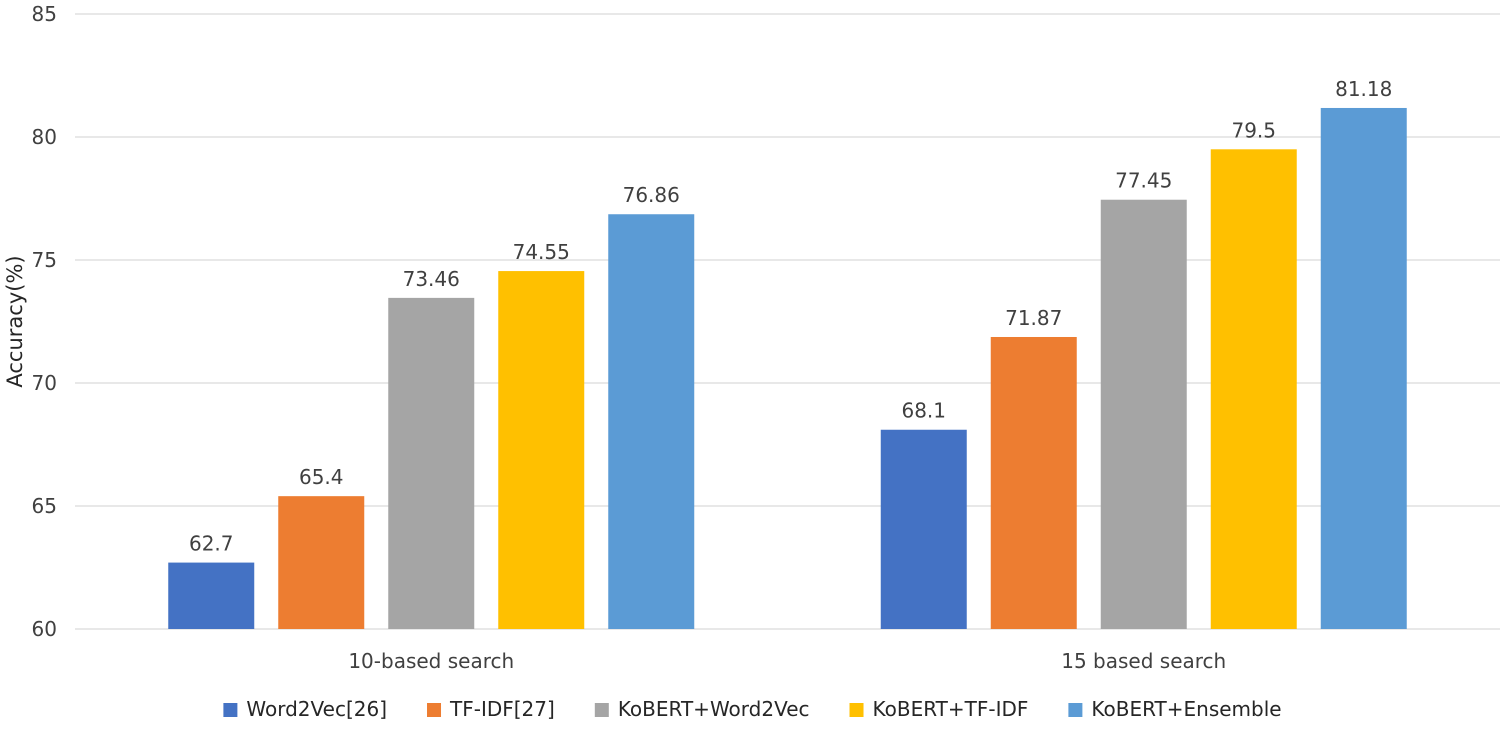 This screenshot has height=731, width=1505. I want to click on legend-item: TF-IDF[27], so click(491, 709).